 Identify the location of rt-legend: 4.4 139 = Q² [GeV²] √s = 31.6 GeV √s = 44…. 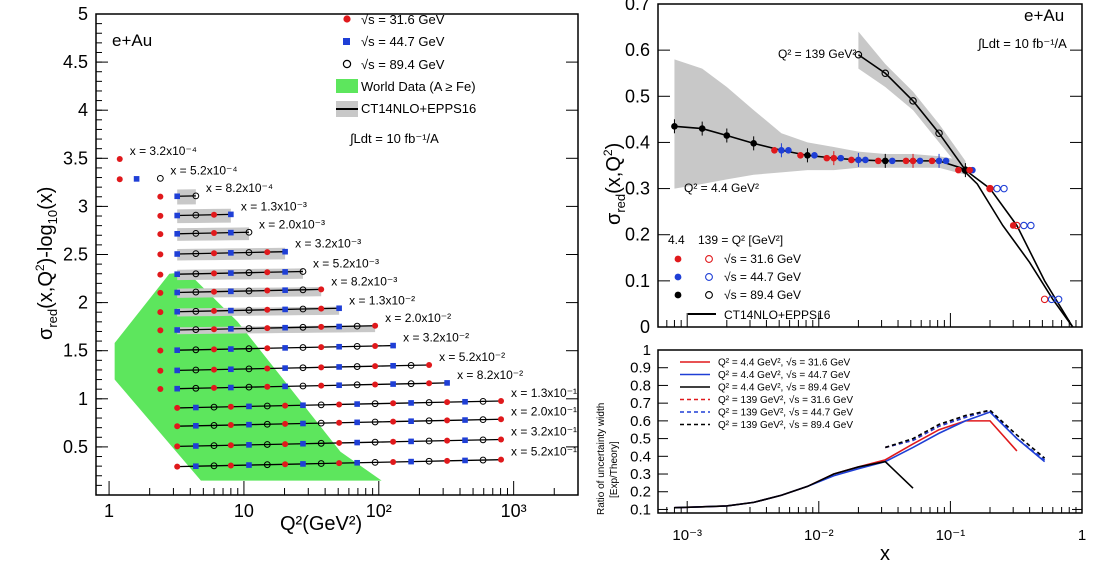
(749, 277).